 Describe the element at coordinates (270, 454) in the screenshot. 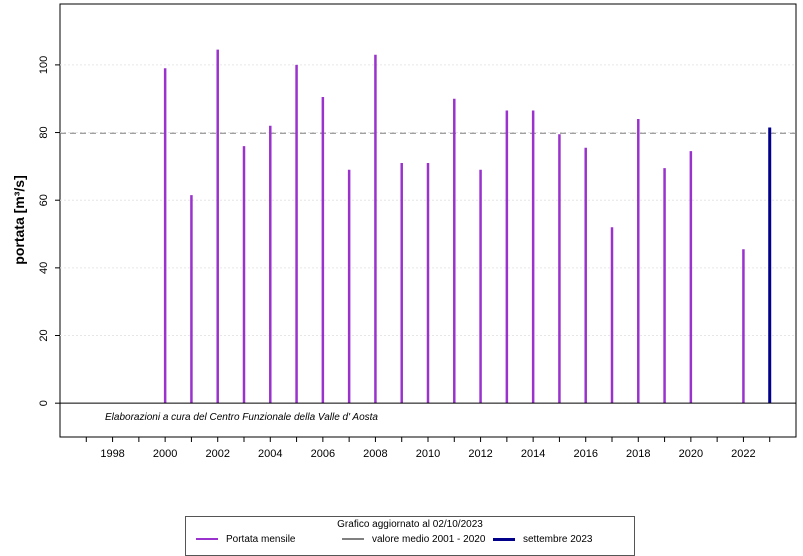

I see `x-tick-label: 2004` at that location.